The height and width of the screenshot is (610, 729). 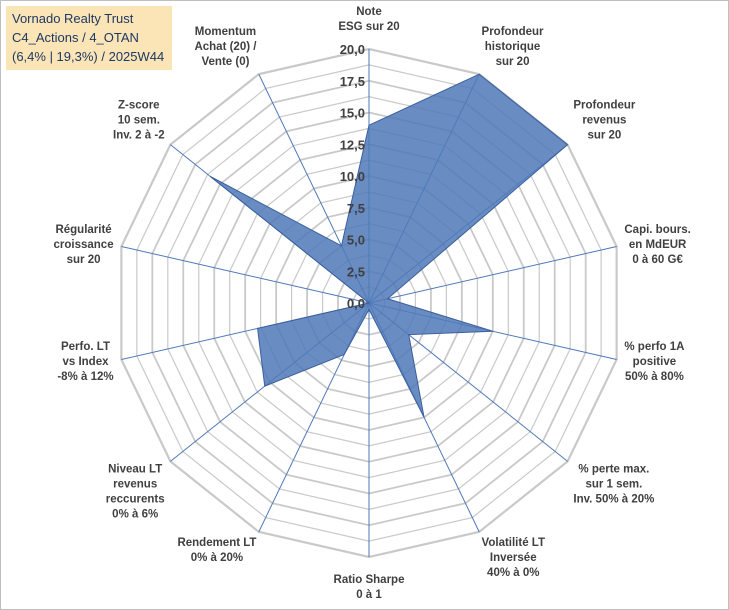 I want to click on category-label: Volatilité LT Inversée 40% à 0%, so click(x=513, y=558).